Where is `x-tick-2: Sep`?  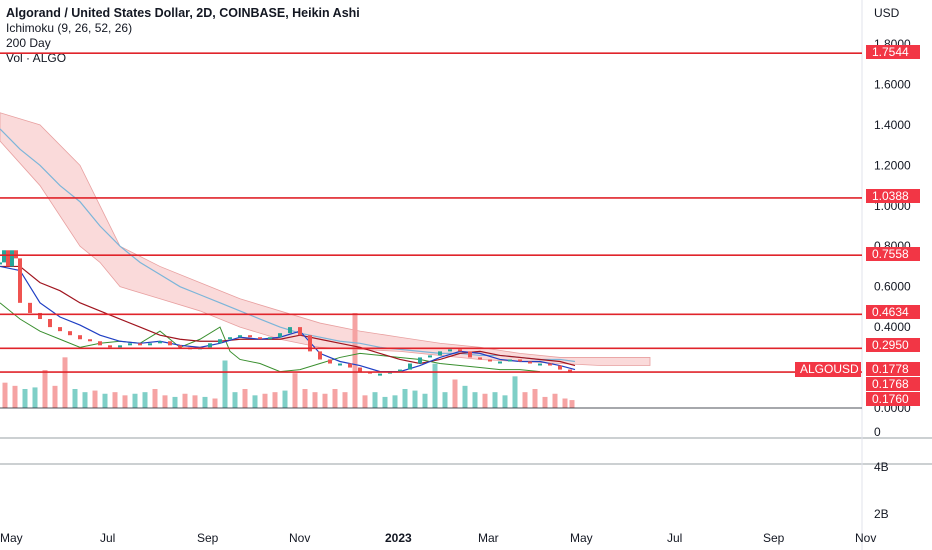 x-tick-2: Sep is located at coordinates (208, 538).